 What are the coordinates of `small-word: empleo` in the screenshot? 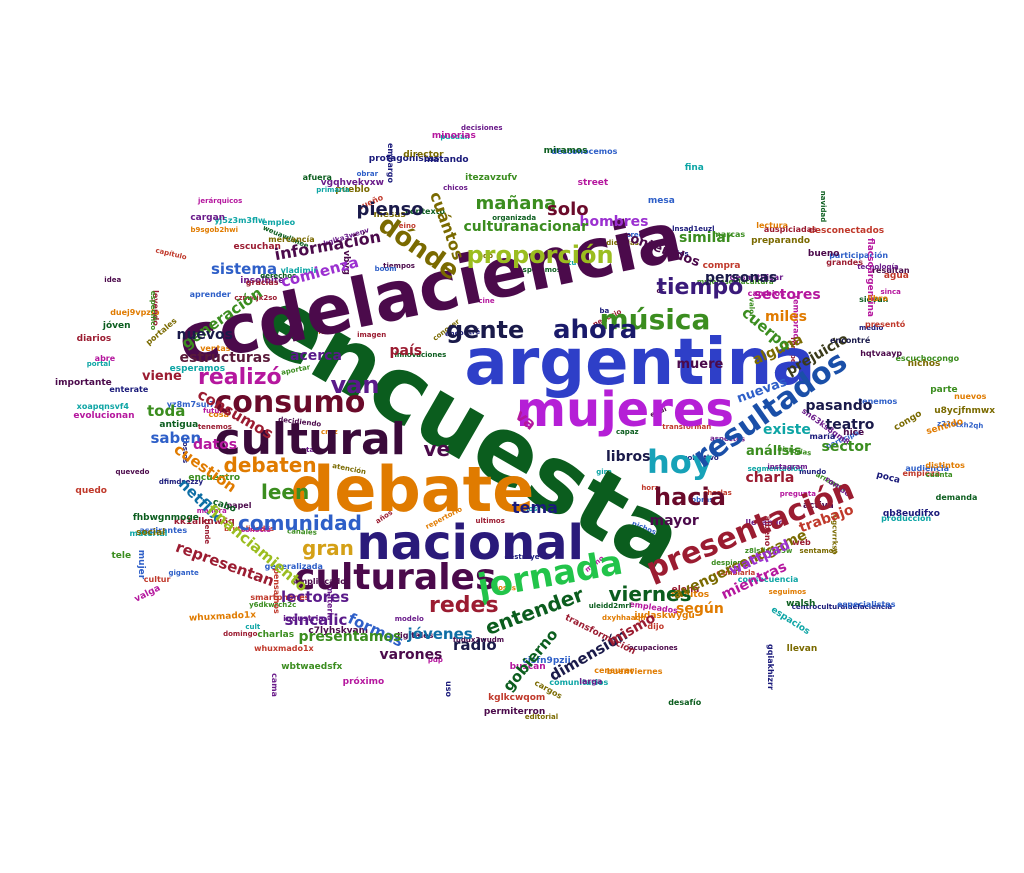 It's located at (279, 222).